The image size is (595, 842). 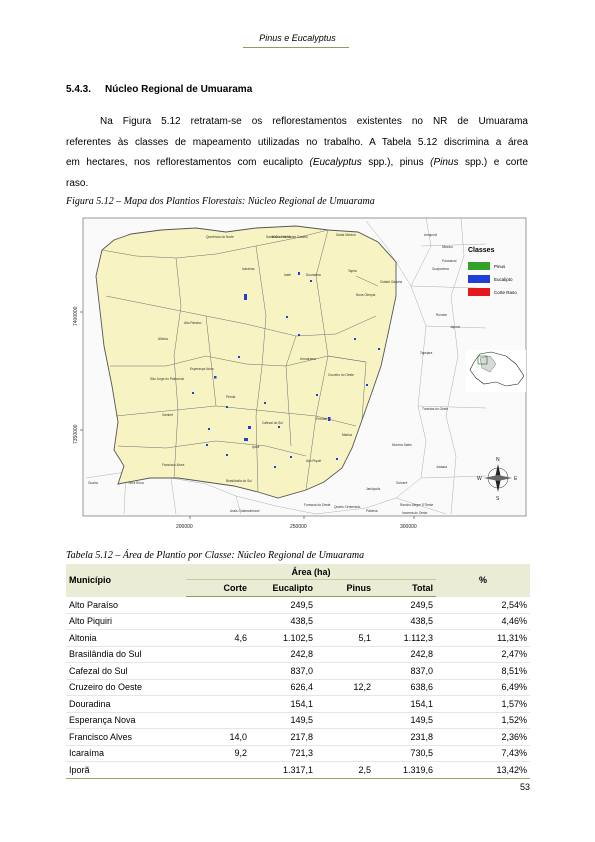 I want to click on place-label: Douradina, so click(x=313, y=275).